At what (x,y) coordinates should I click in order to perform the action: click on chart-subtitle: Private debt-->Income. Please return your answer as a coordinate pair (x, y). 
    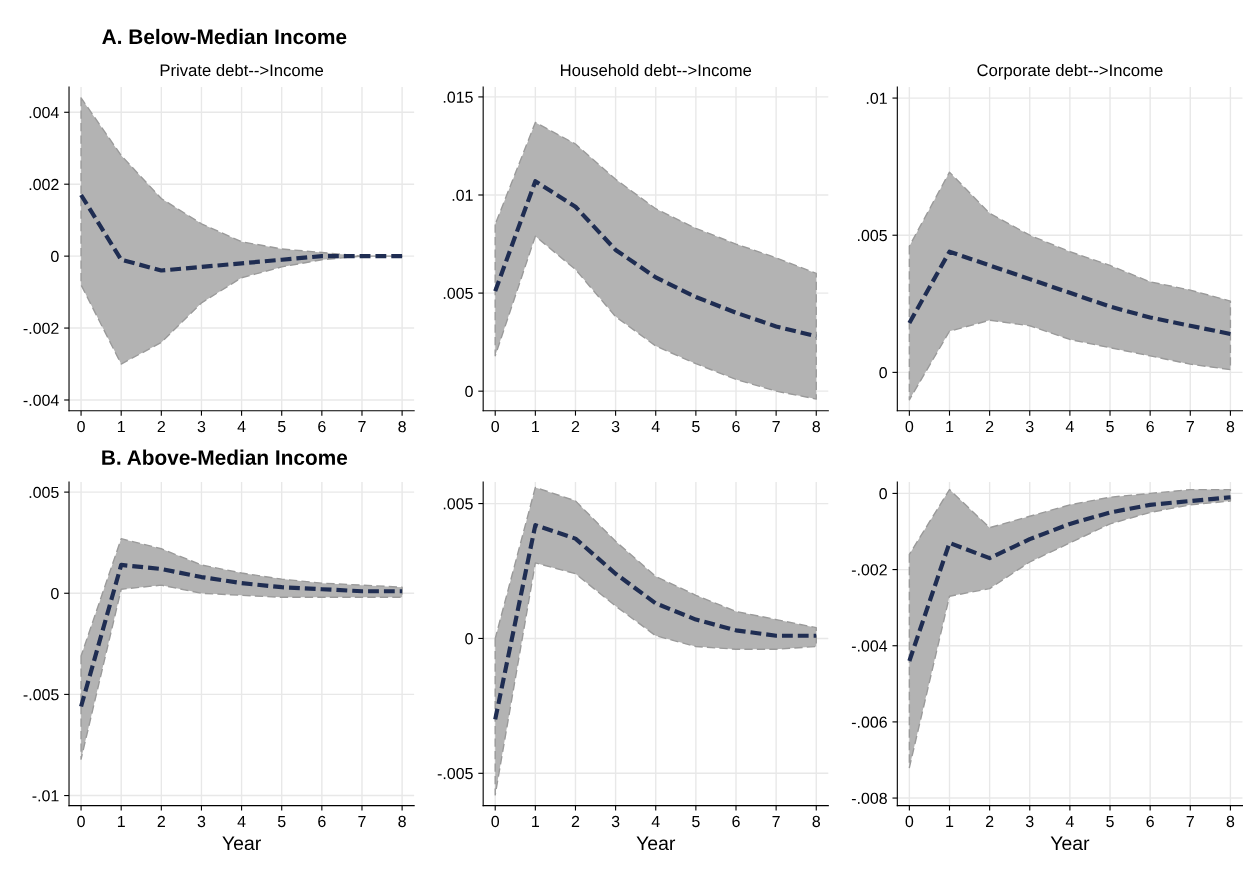
    Looking at the image, I should click on (242, 70).